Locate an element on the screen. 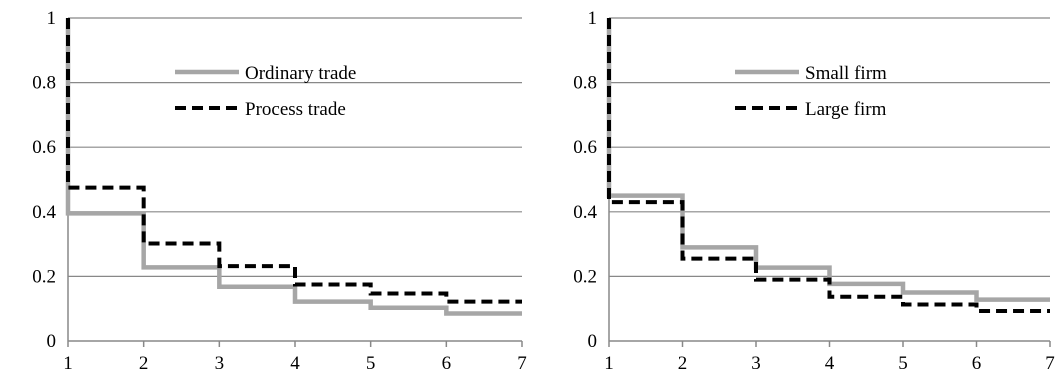 The image size is (1057, 383). legend-label-2: Large firm is located at coordinates (846, 109).